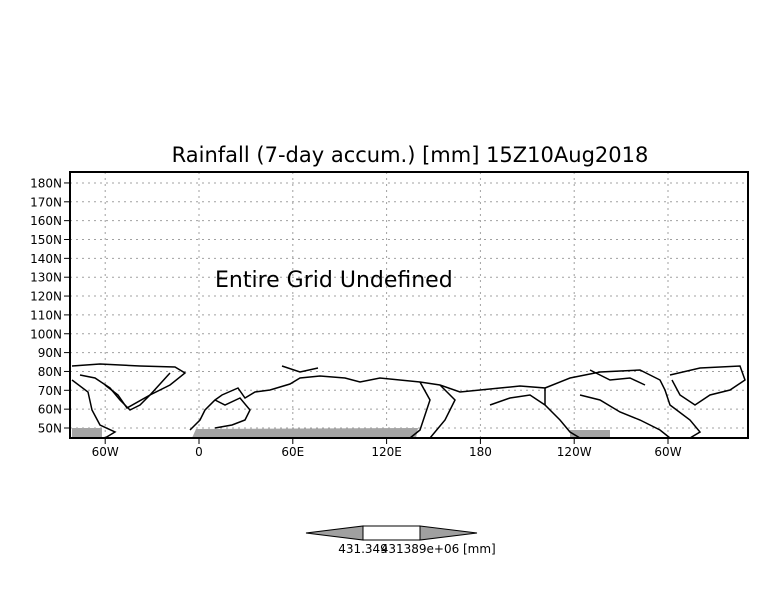 The height and width of the screenshot is (612, 784). I want to click on colorbar-left-triangle, so click(334, 533).